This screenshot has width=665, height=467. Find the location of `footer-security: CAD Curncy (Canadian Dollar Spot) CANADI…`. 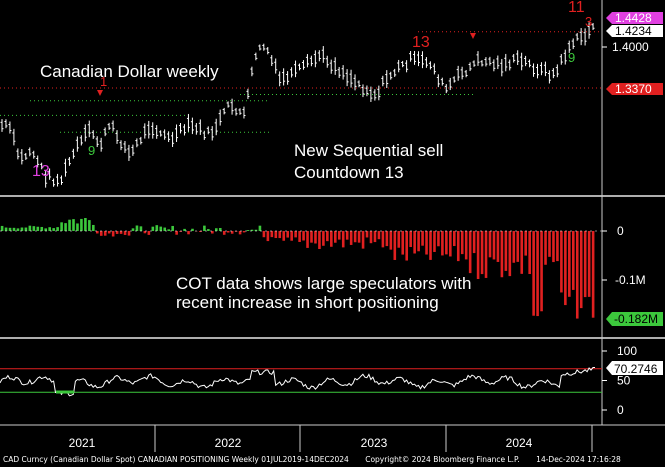

footer-security: CAD Curncy (Canadian Dollar Spot) CANADI… is located at coordinates (176, 459).